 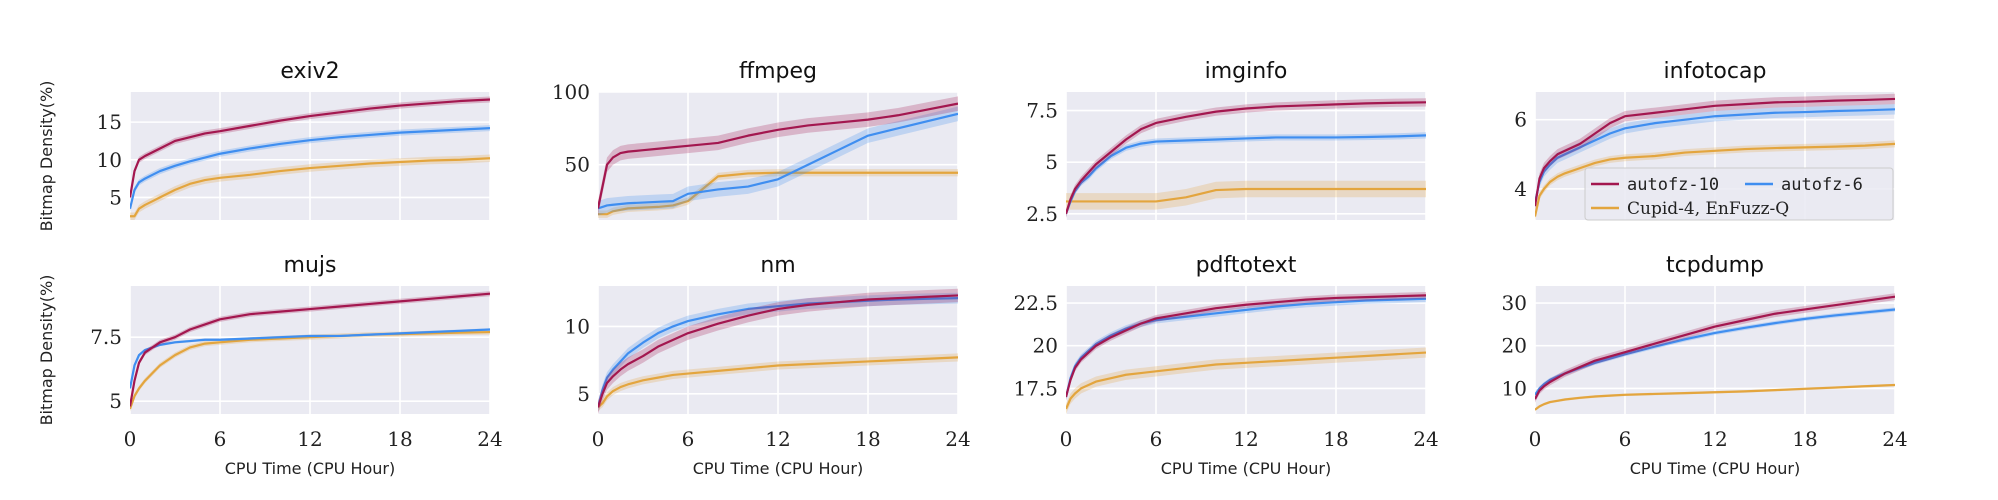 What do you see at coordinates (310, 265) in the screenshot?
I see `panel-title: mujs` at bounding box center [310, 265].